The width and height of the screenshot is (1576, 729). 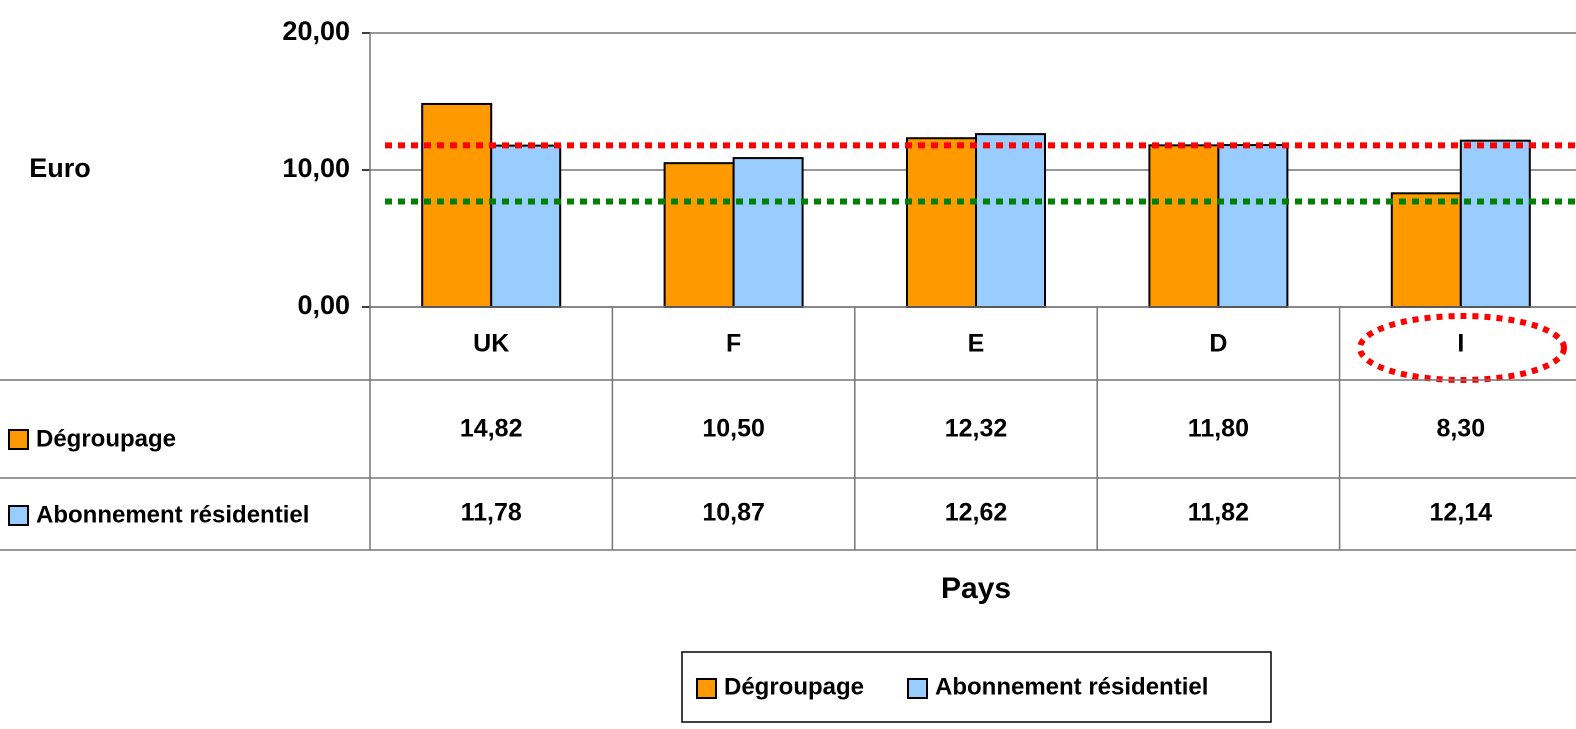 What do you see at coordinates (976, 429) in the screenshot?
I see `value-label: 12,32` at bounding box center [976, 429].